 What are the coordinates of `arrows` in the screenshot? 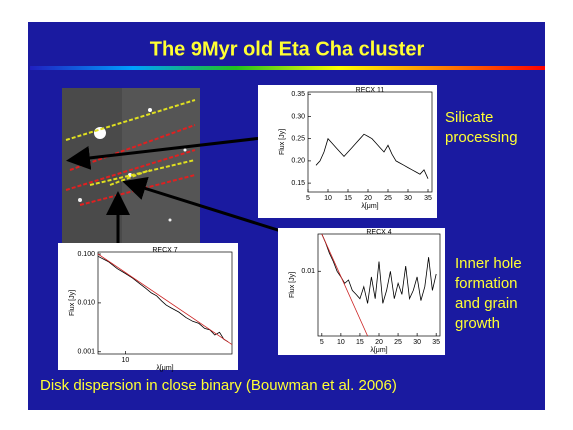 It's located at (183, 193).